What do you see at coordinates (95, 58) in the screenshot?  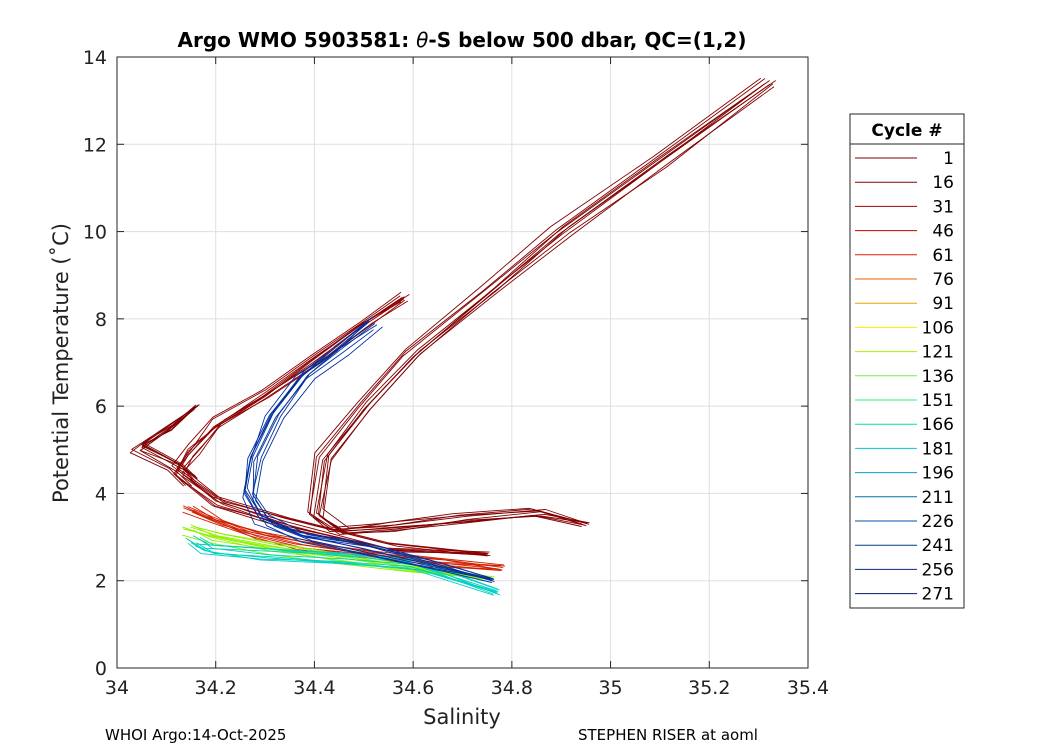 I see `y-tick-label: 14` at bounding box center [95, 58].